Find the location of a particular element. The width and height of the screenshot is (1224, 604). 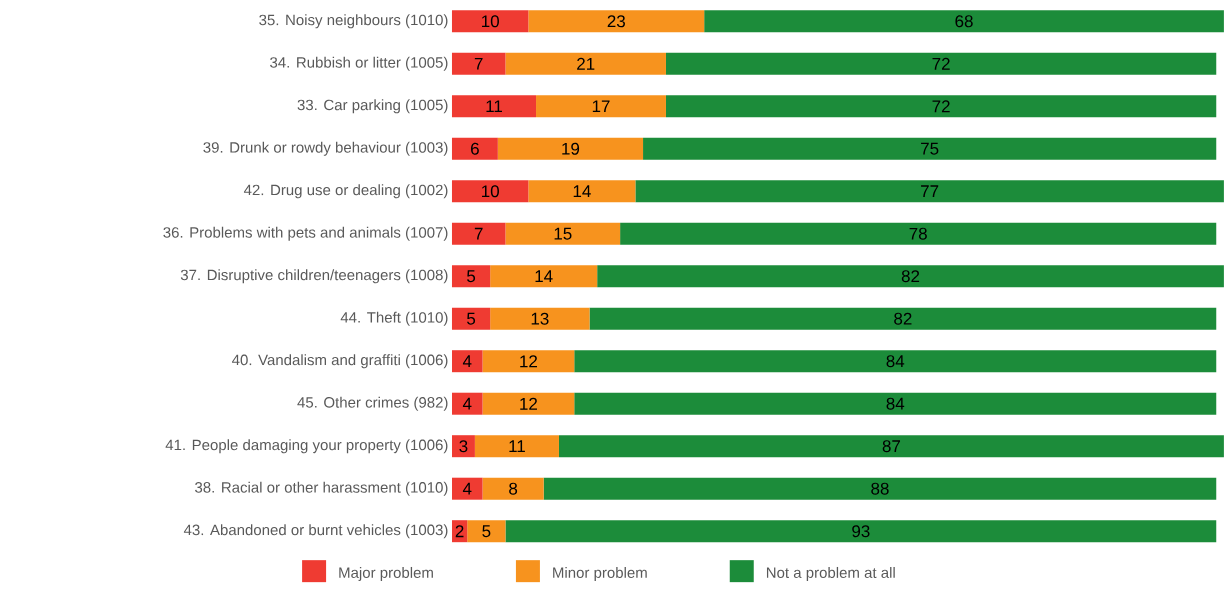

data-label: 93 is located at coordinates (861, 530).